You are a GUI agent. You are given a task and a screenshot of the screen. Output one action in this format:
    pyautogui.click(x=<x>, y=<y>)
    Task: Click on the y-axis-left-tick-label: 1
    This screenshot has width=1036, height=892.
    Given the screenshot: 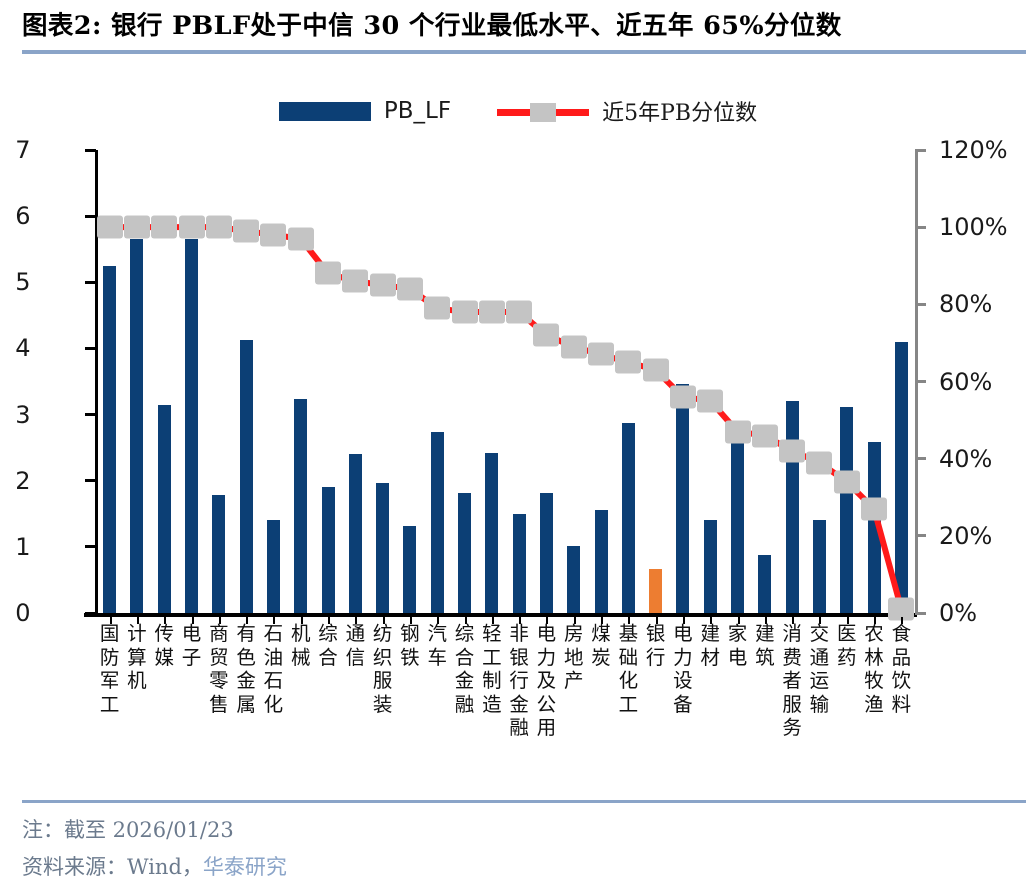 What is the action you would take?
    pyautogui.click(x=23, y=546)
    